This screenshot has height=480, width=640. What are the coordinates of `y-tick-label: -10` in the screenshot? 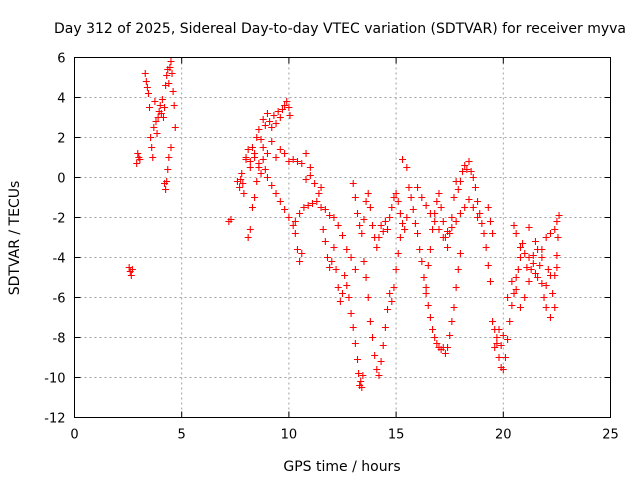 It's located at (54, 379).